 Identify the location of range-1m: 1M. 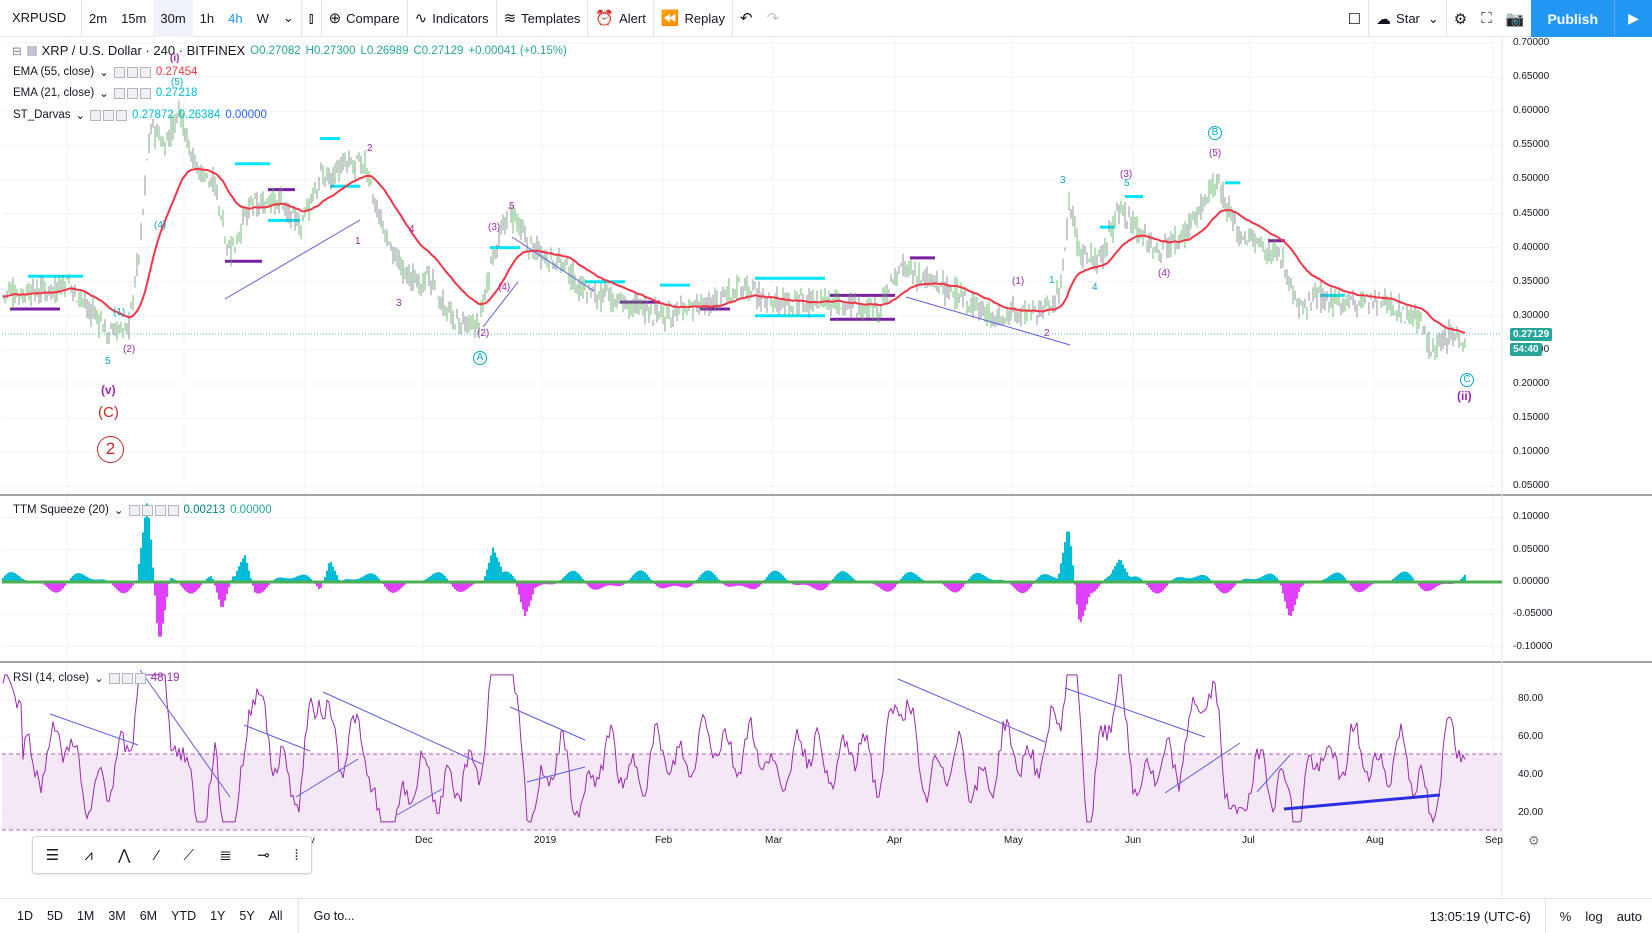
(85, 916).